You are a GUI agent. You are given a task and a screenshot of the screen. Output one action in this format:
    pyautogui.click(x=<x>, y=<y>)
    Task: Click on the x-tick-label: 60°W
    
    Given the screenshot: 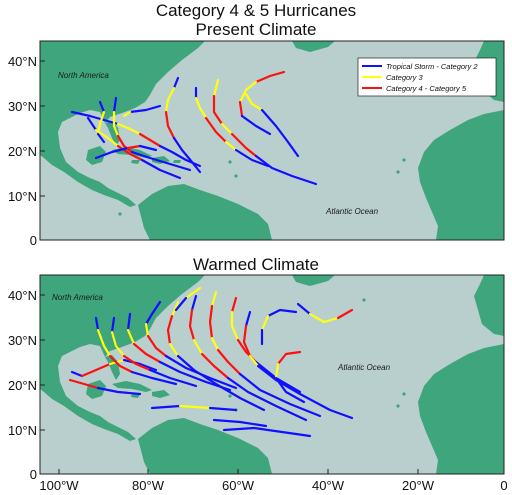 What is the action you would take?
    pyautogui.click(x=238, y=485)
    